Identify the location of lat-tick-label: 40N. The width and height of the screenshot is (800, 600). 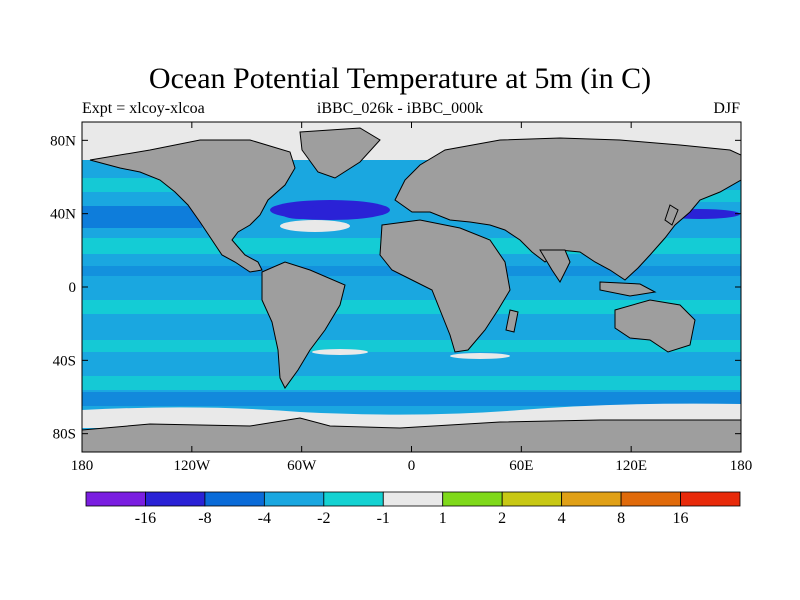
(63, 215).